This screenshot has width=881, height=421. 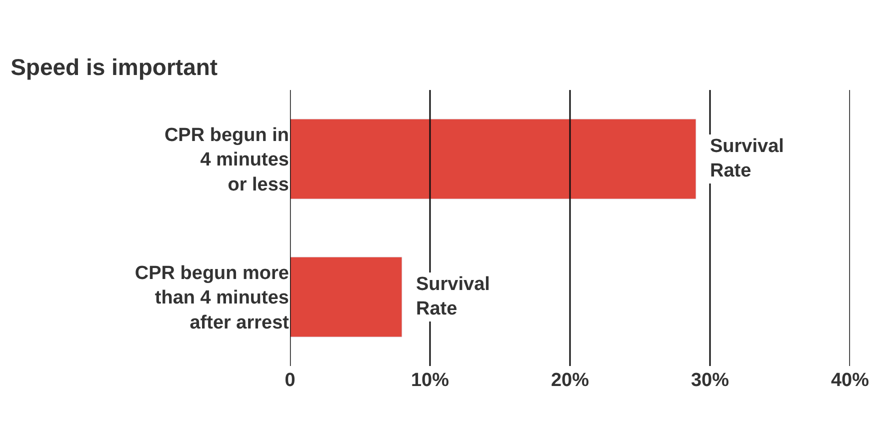 What do you see at coordinates (710, 380) in the screenshot?
I see `x-tick-label: 30%` at bounding box center [710, 380].